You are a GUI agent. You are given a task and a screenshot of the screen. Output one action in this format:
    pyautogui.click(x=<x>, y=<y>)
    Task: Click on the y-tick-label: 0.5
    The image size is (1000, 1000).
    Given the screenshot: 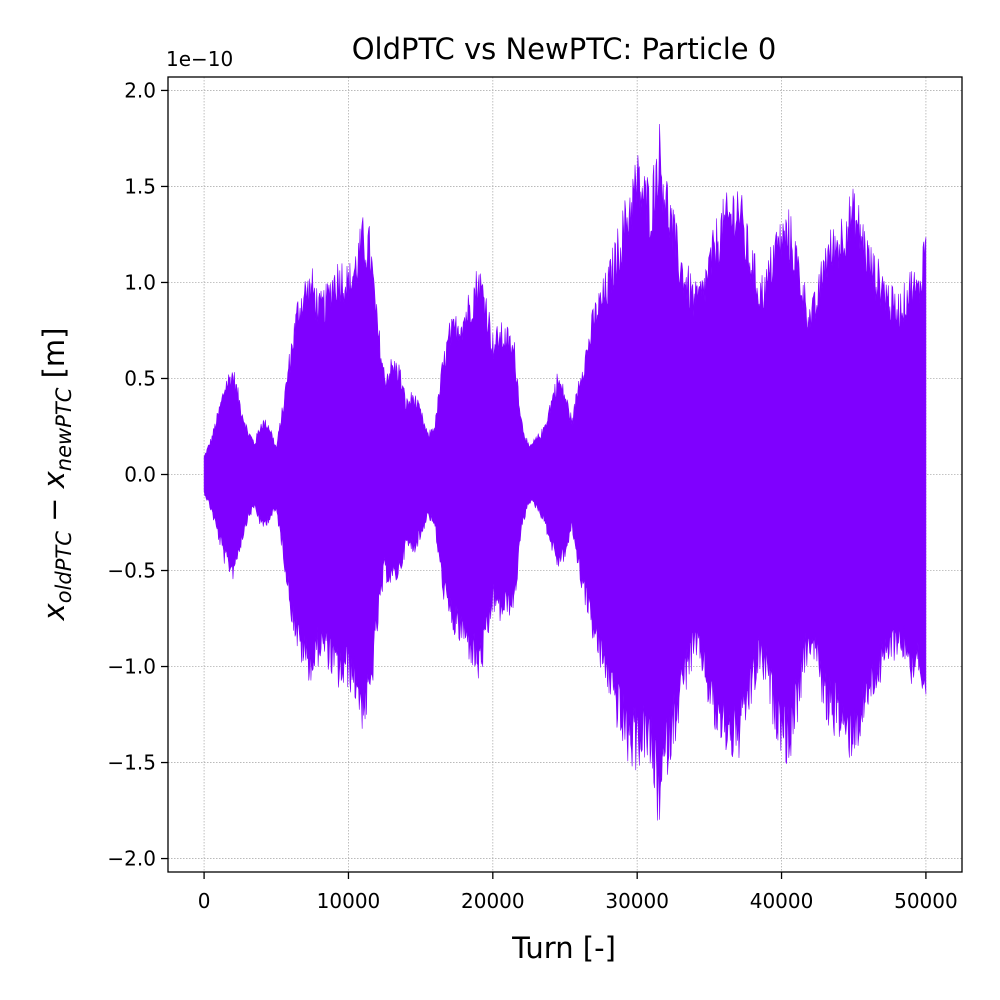 What is the action you would take?
    pyautogui.click(x=140, y=378)
    